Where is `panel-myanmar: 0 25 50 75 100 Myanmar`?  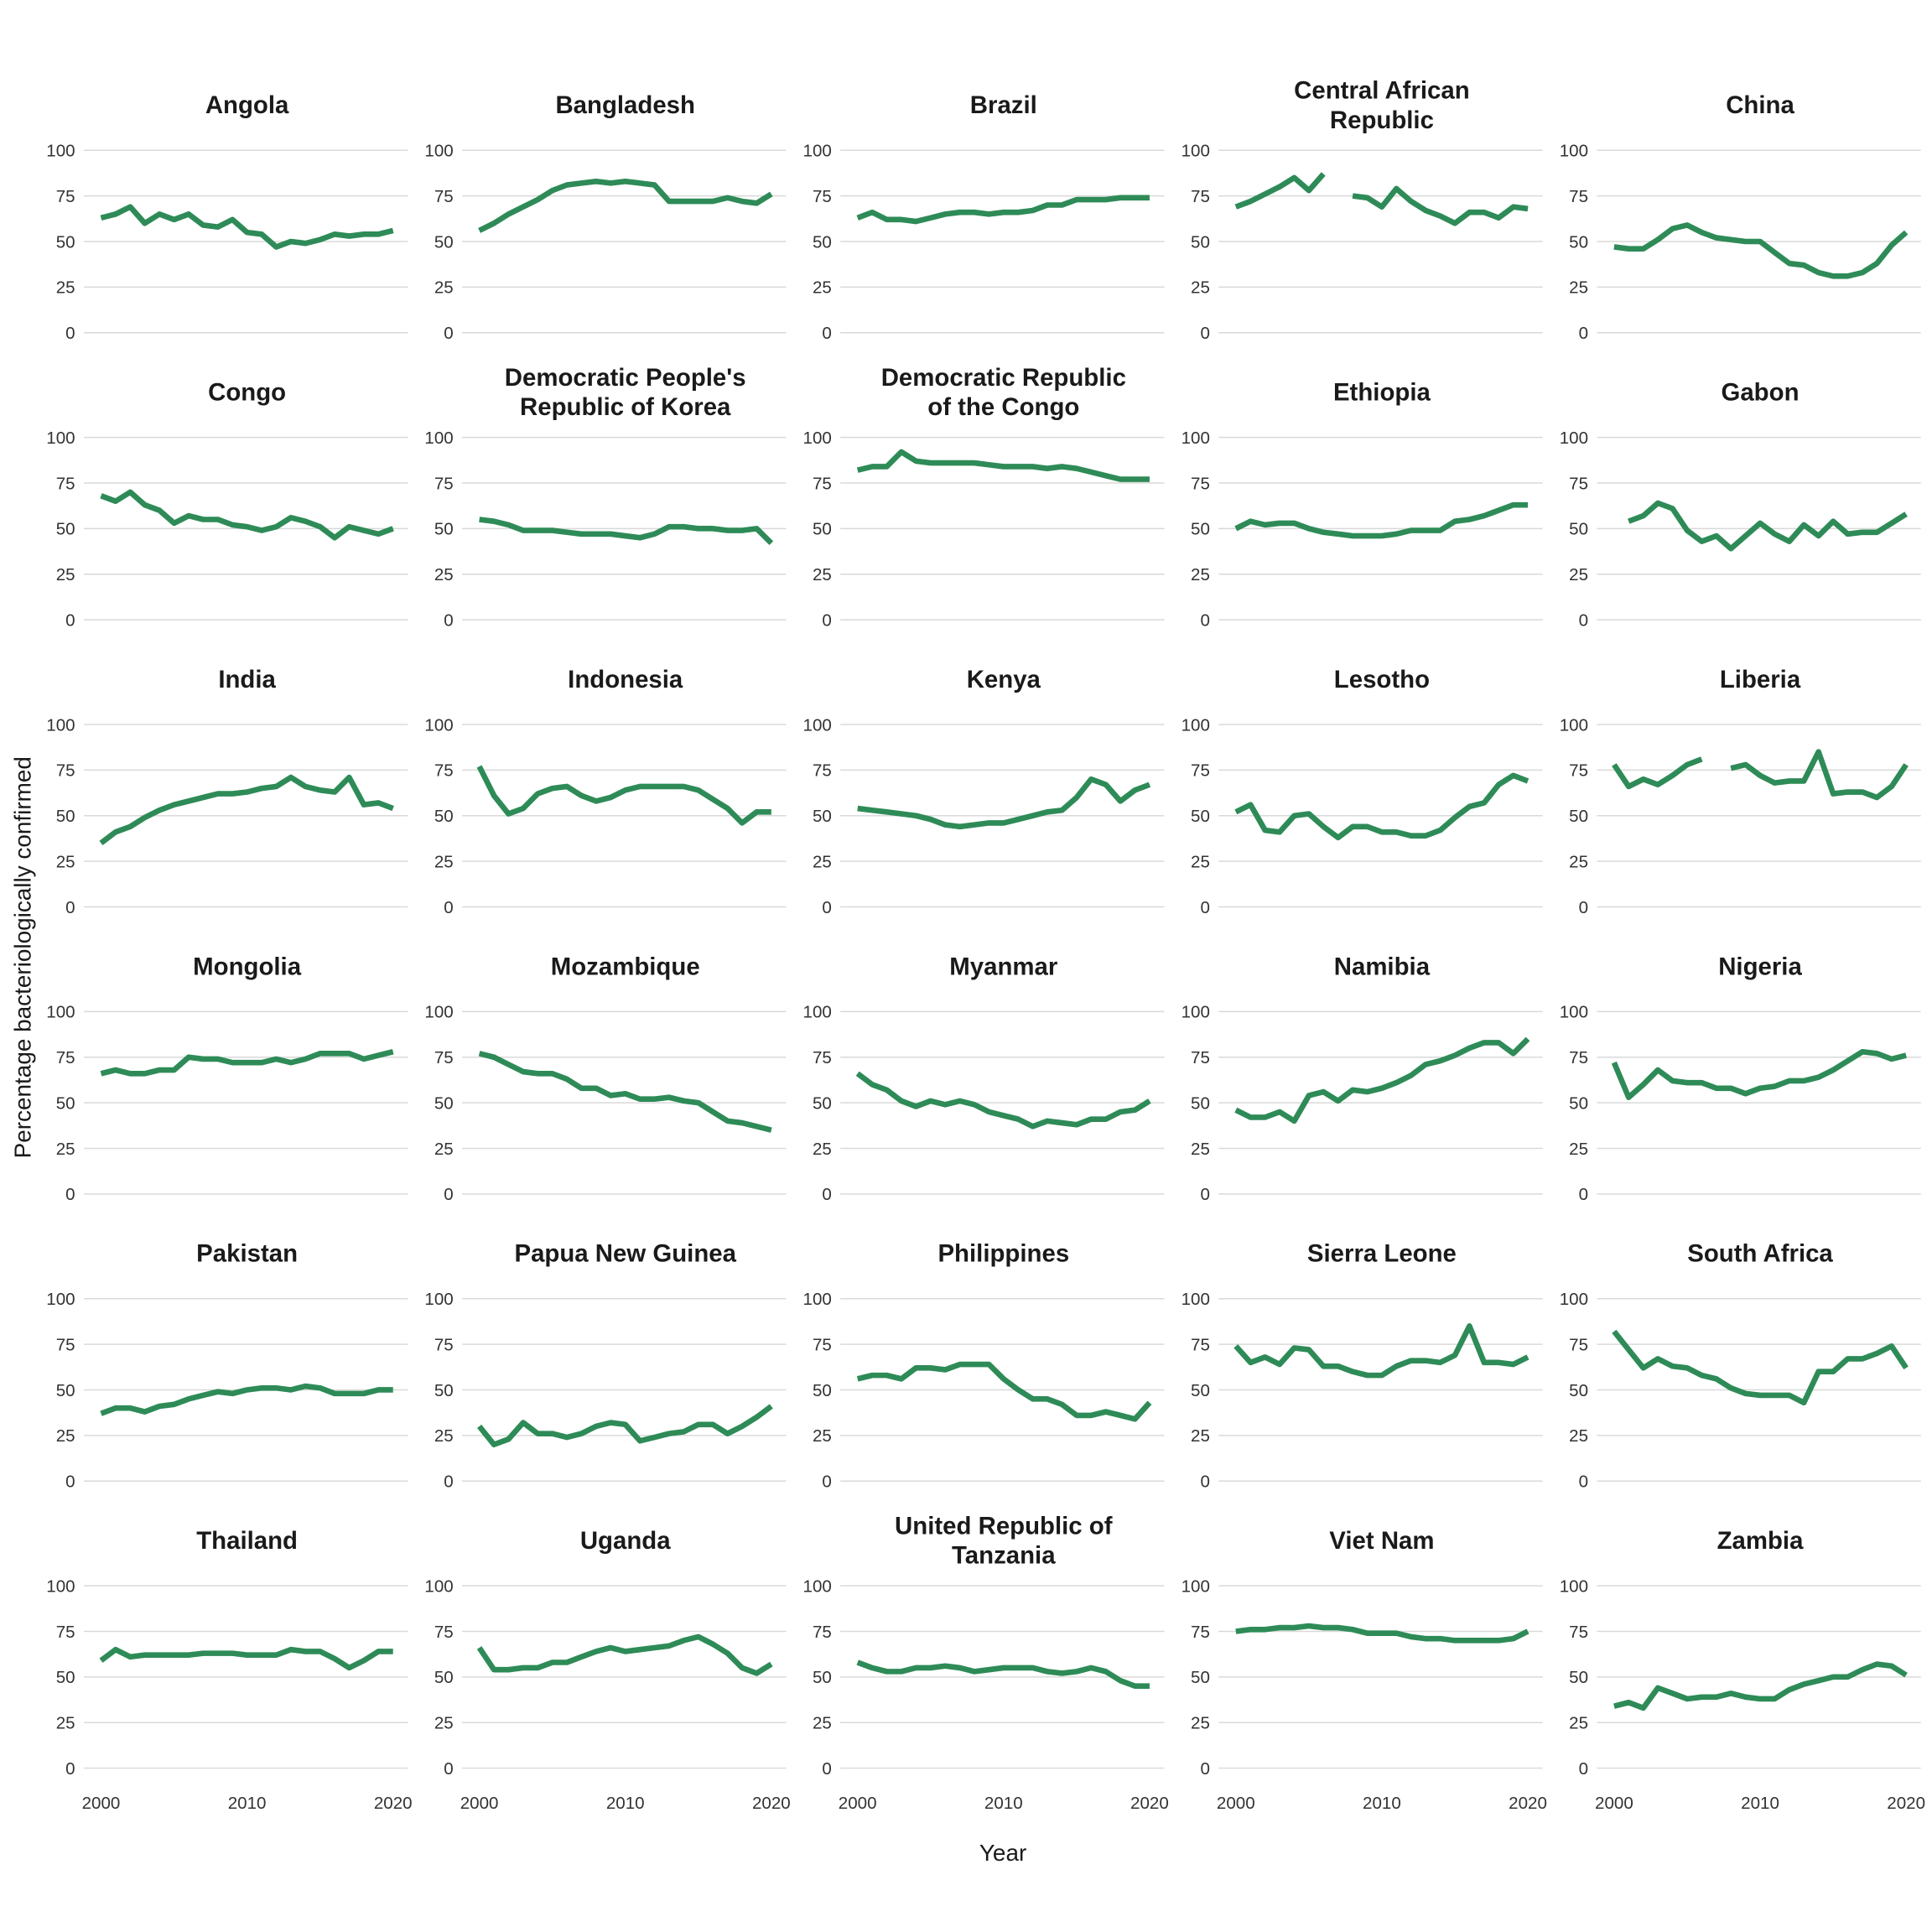 panel-myanmar: 0 25 50 75 100 Myanmar is located at coordinates (984, 1078).